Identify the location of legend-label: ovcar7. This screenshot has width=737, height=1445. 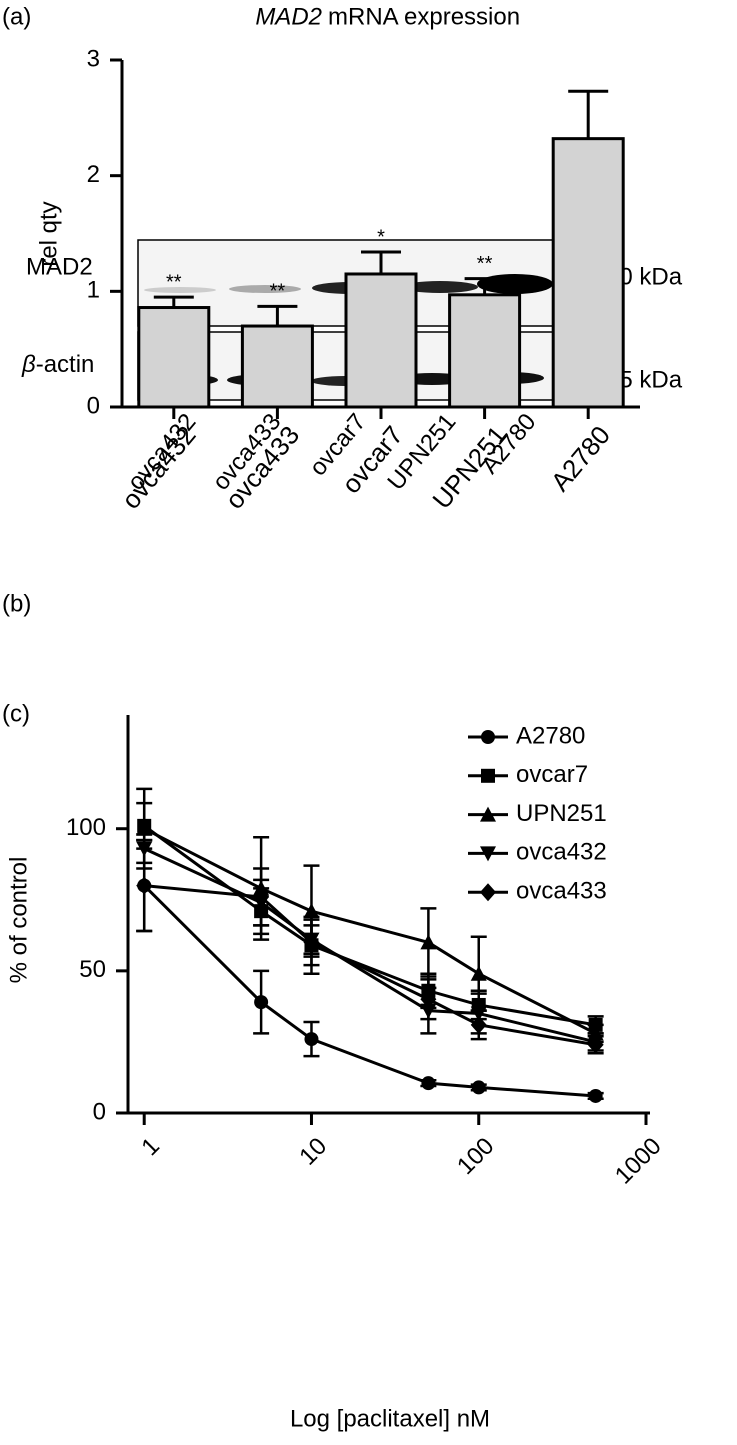
(552, 774).